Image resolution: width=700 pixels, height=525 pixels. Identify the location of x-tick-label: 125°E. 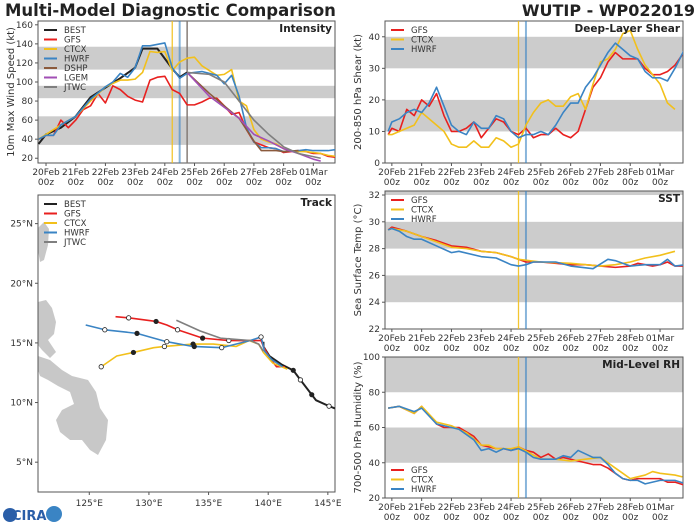
(90, 504).